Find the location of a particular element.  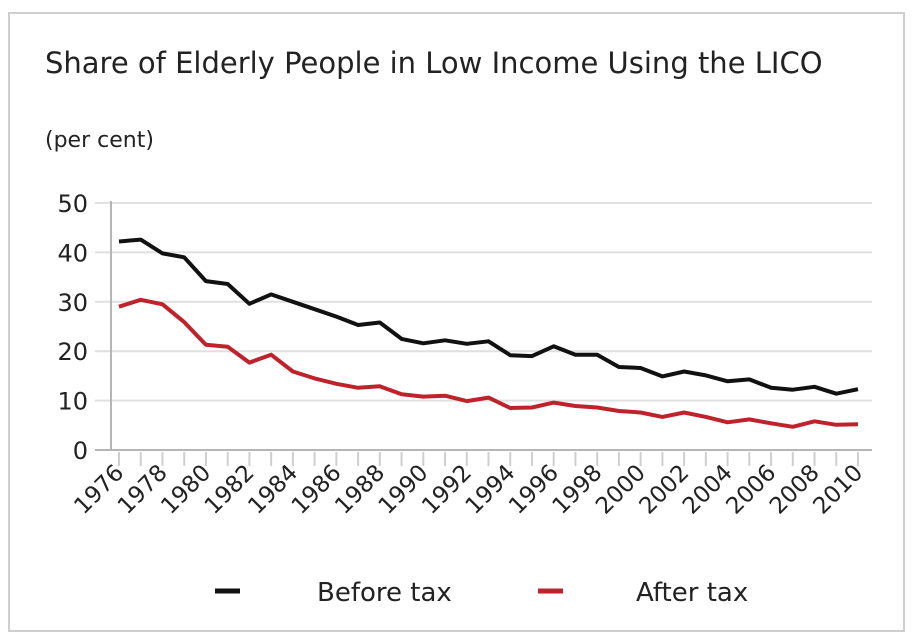

x-tick-label: 1994 is located at coordinates (491, 490).